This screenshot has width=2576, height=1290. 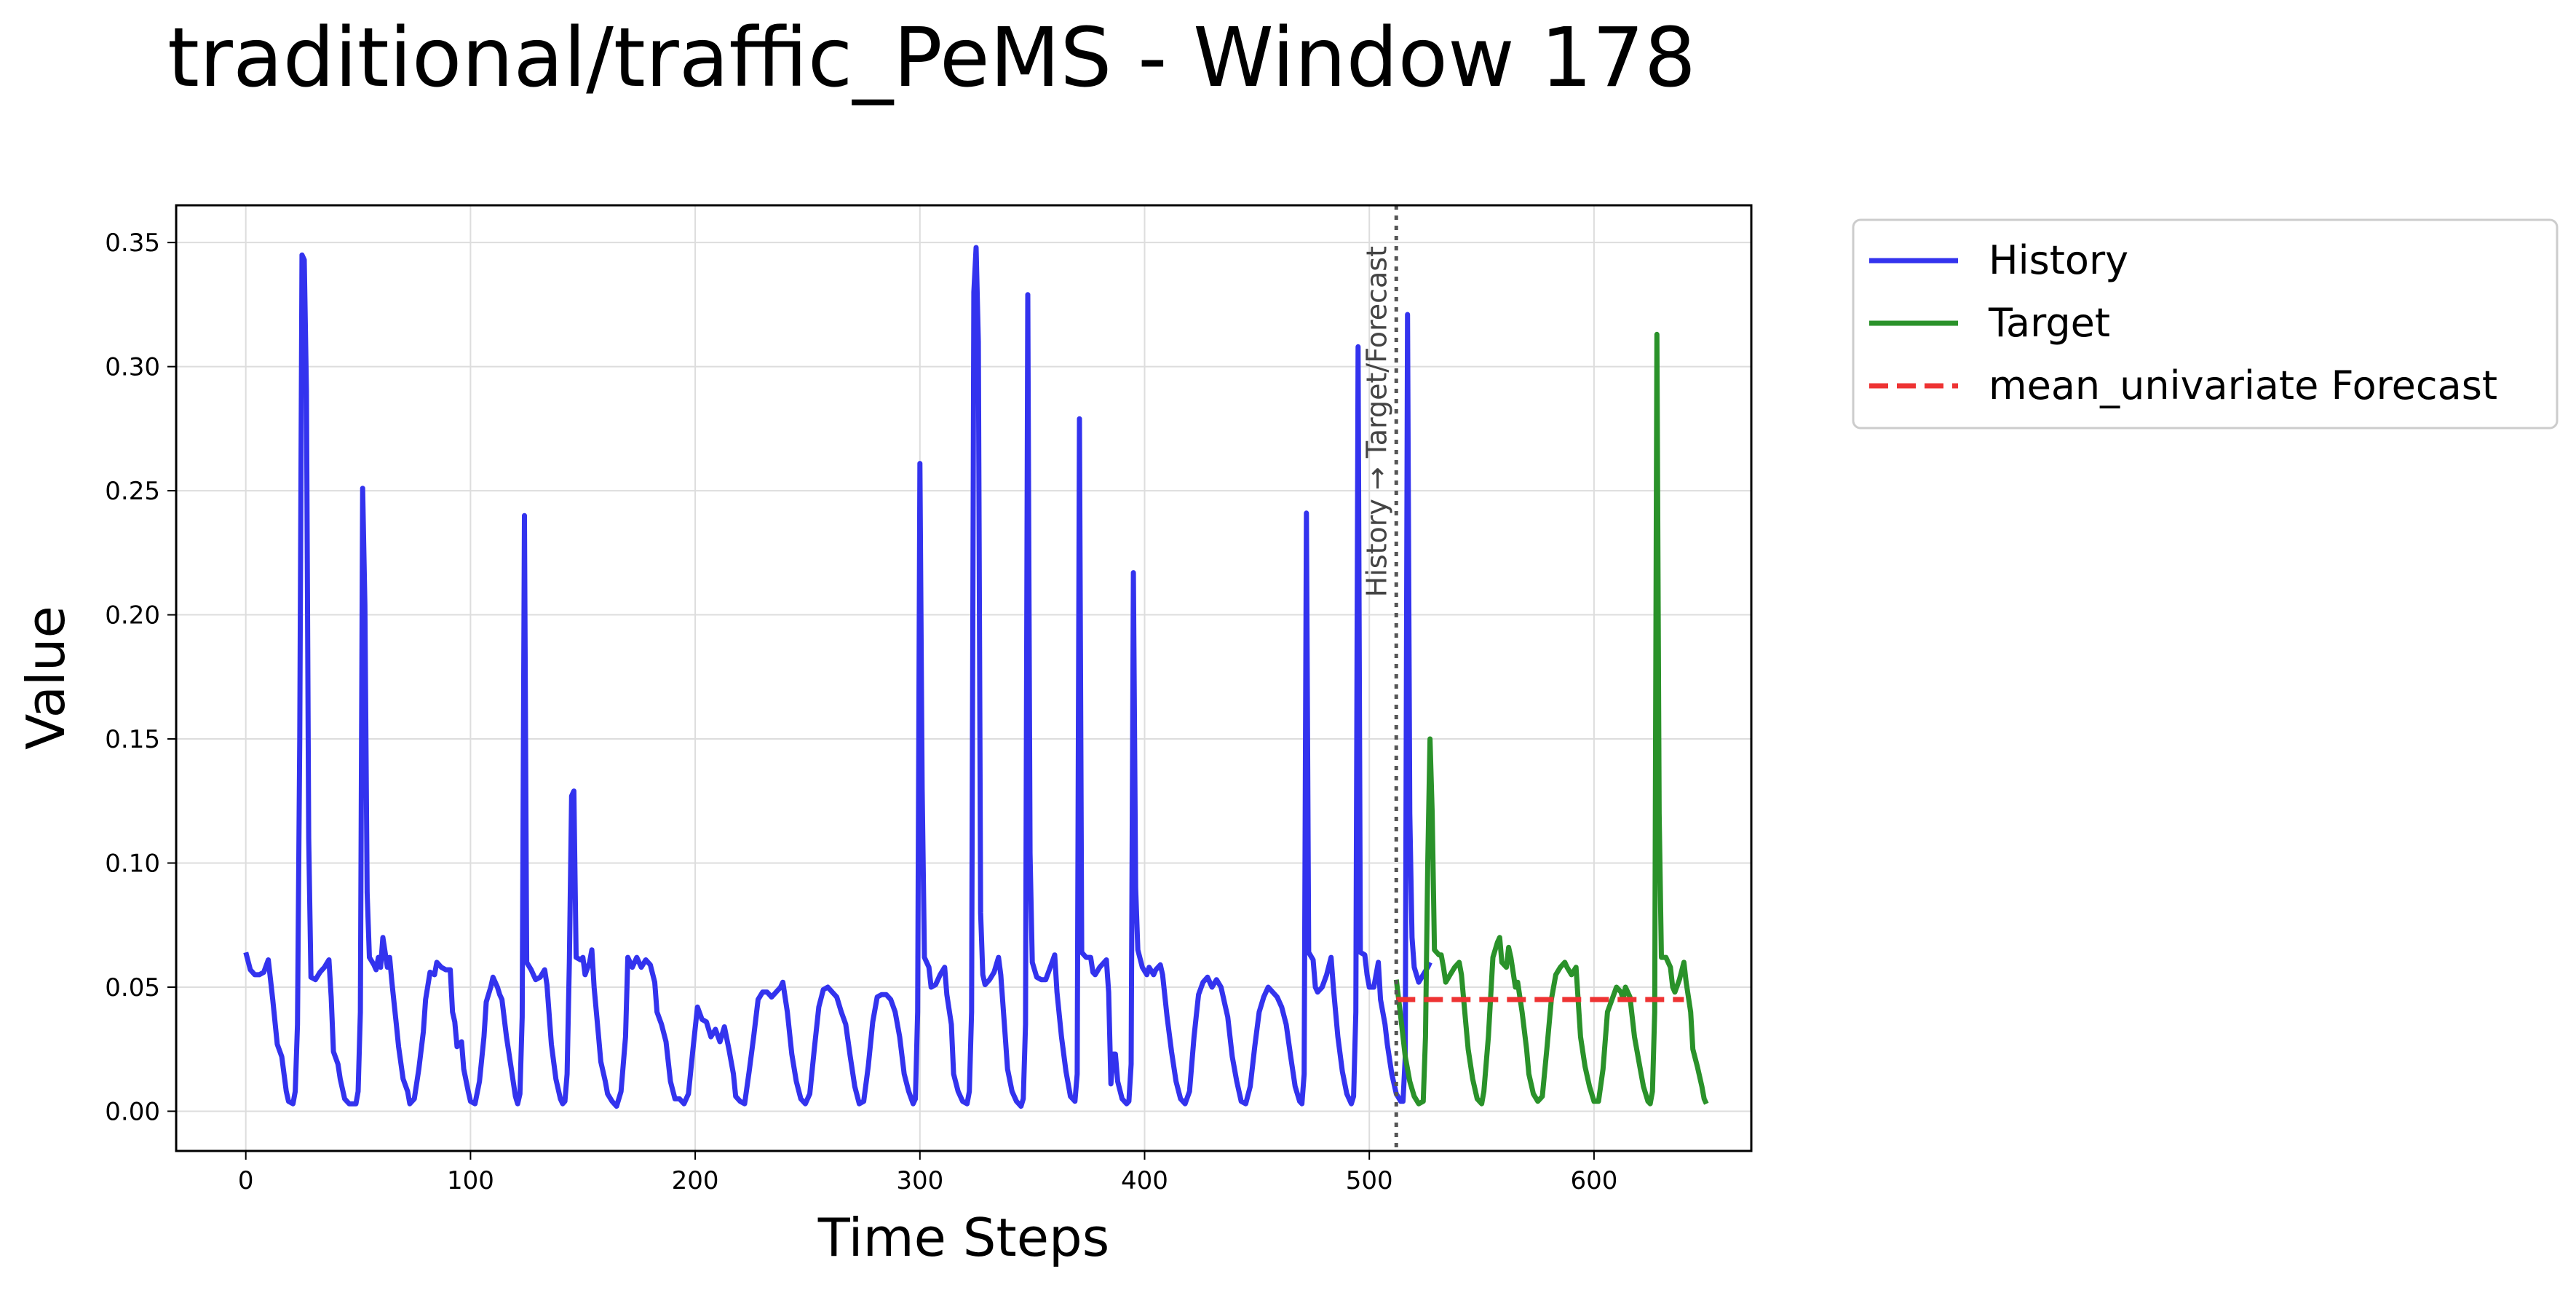 What do you see at coordinates (132, 864) in the screenshot?
I see `y-tick-label: 0.10` at bounding box center [132, 864].